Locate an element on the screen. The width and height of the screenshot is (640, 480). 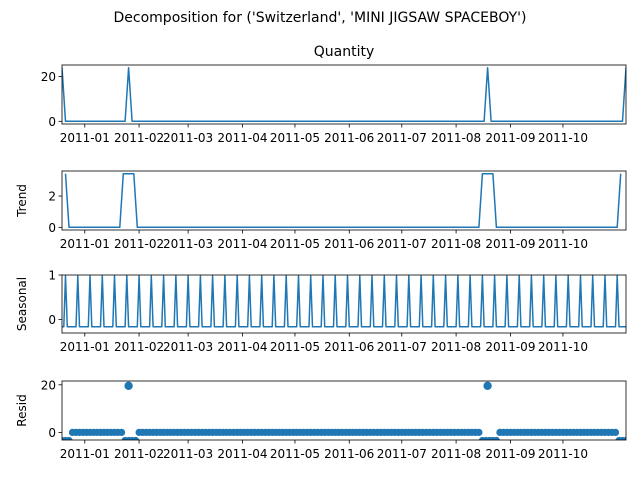
y-axis-label: Trend is located at coordinates (22, 201).